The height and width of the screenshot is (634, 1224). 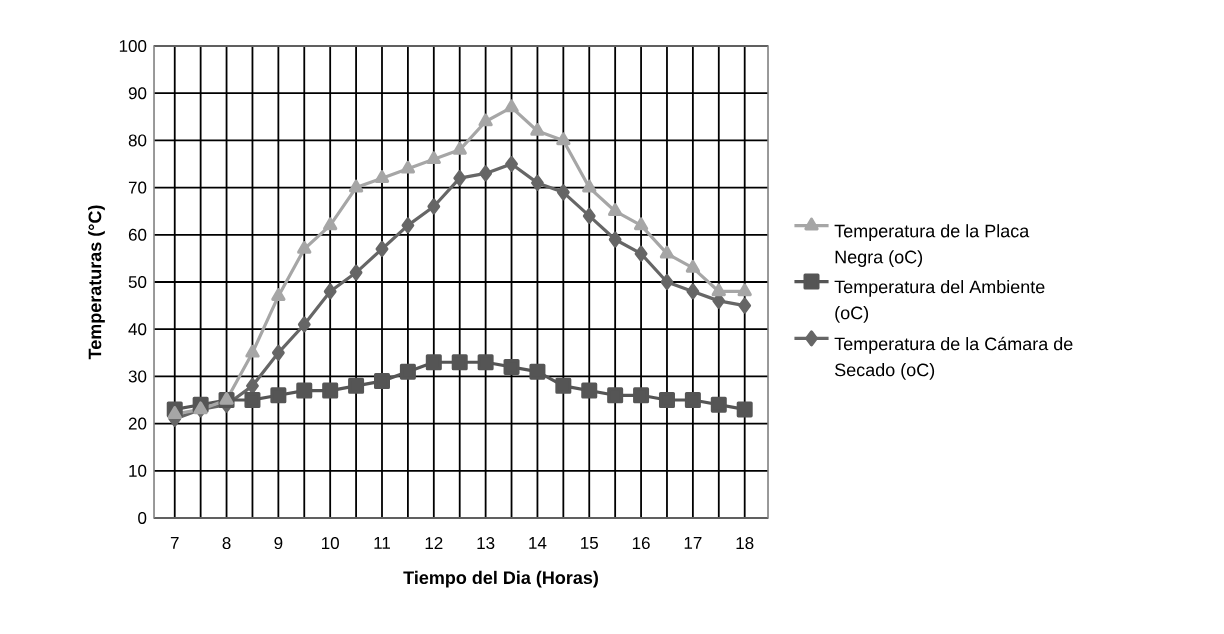 I want to click on y-tick-label: 30, so click(x=137, y=376).